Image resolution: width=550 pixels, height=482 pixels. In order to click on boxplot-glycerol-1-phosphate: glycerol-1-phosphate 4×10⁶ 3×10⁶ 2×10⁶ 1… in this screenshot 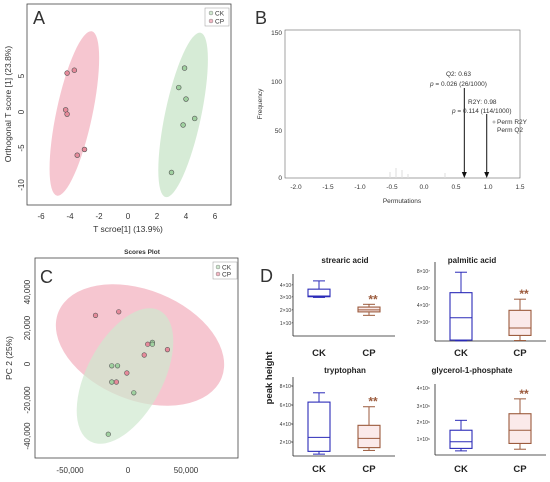, I will do `click(472, 420)`.